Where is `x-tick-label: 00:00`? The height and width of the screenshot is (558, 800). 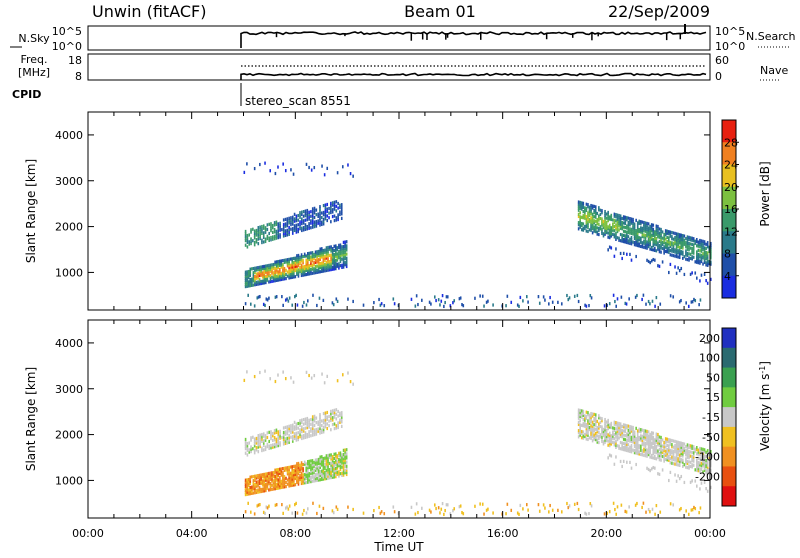 x-tick-label: 00:00 is located at coordinates (88, 533).